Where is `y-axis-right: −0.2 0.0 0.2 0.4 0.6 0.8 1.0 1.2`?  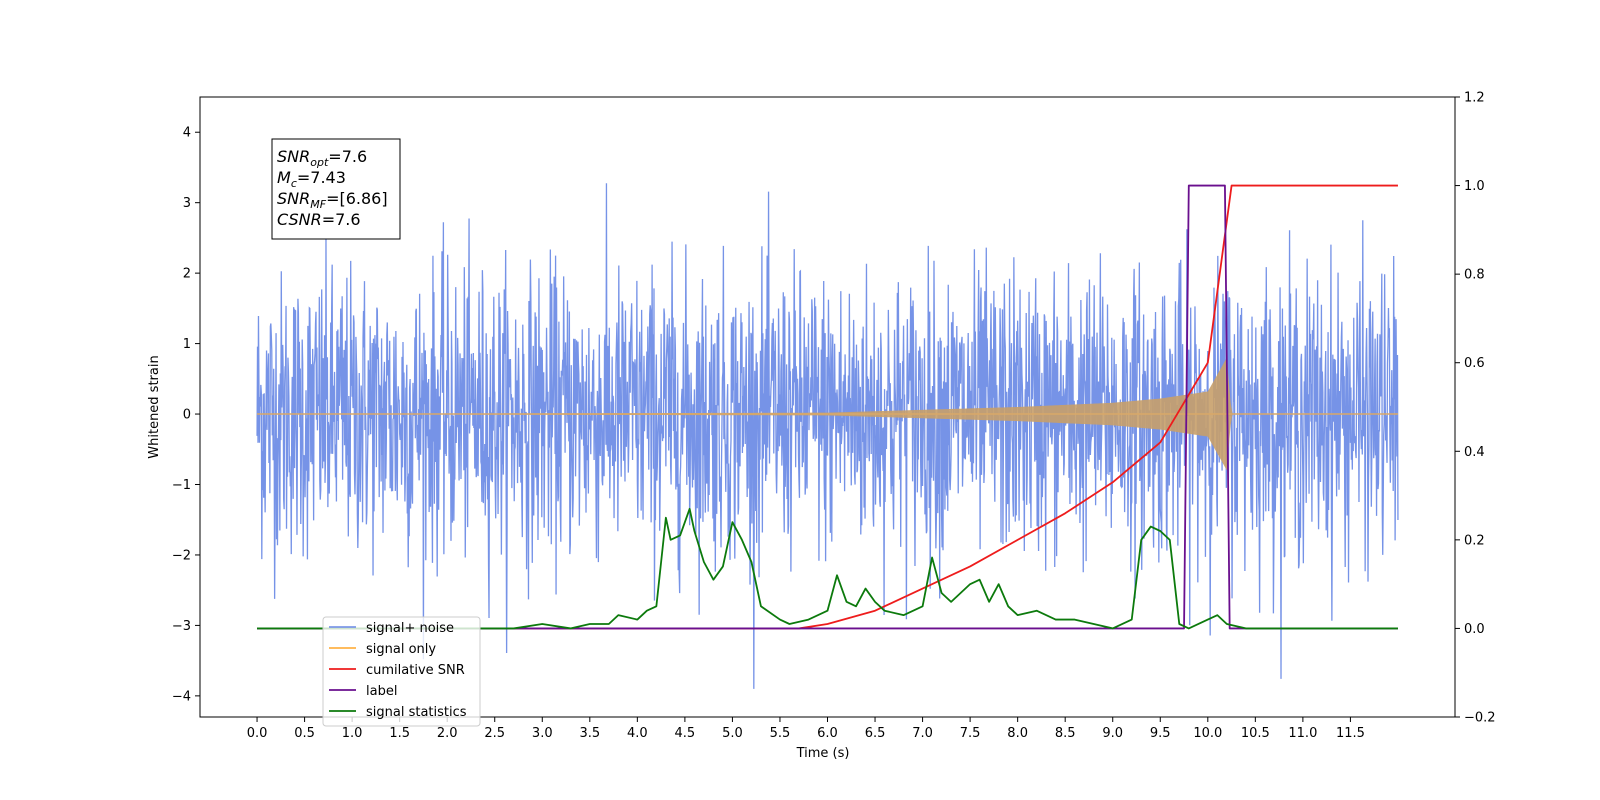 y-axis-right: −0.2 0.0 0.2 0.4 0.6 0.8 1.0 1.2 is located at coordinates (1475, 408).